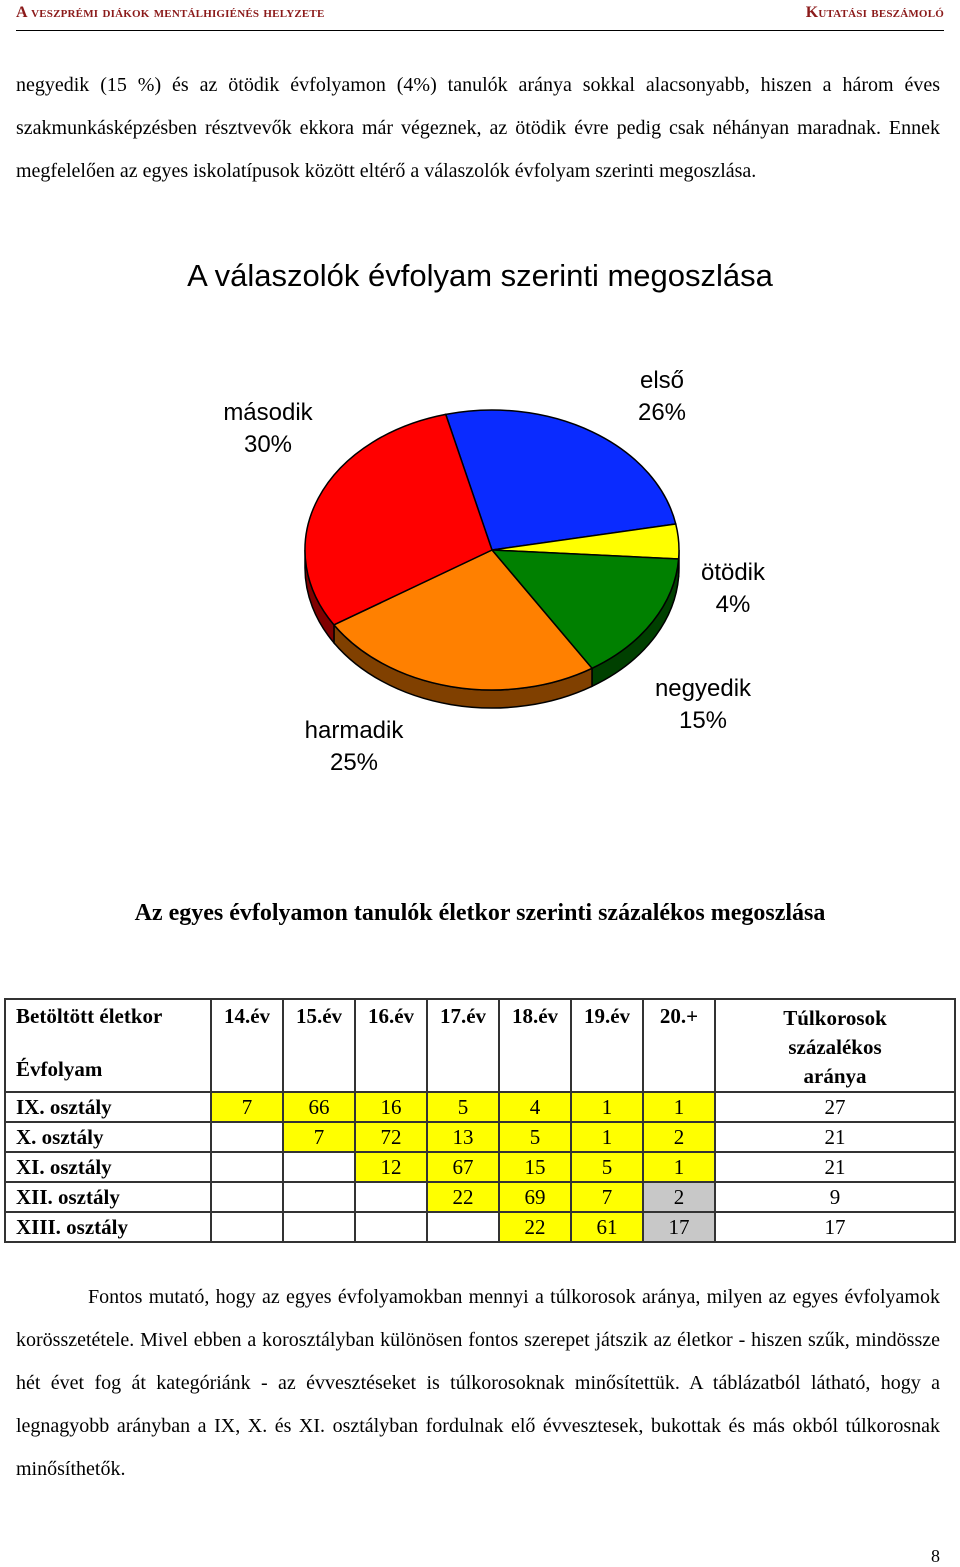 The width and height of the screenshot is (960, 1567). What do you see at coordinates (108, 1045) in the screenshot?
I see `table-corner-header: Betöltött életkor Évfolyam` at bounding box center [108, 1045].